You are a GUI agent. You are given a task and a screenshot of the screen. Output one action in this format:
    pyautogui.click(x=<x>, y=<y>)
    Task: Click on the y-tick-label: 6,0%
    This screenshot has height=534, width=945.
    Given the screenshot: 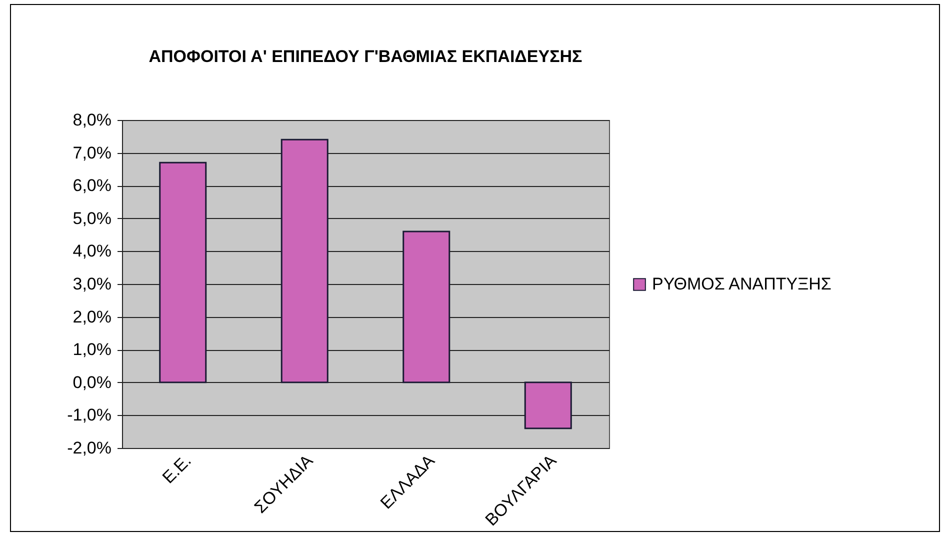 What is the action you would take?
    pyautogui.click(x=92, y=186)
    